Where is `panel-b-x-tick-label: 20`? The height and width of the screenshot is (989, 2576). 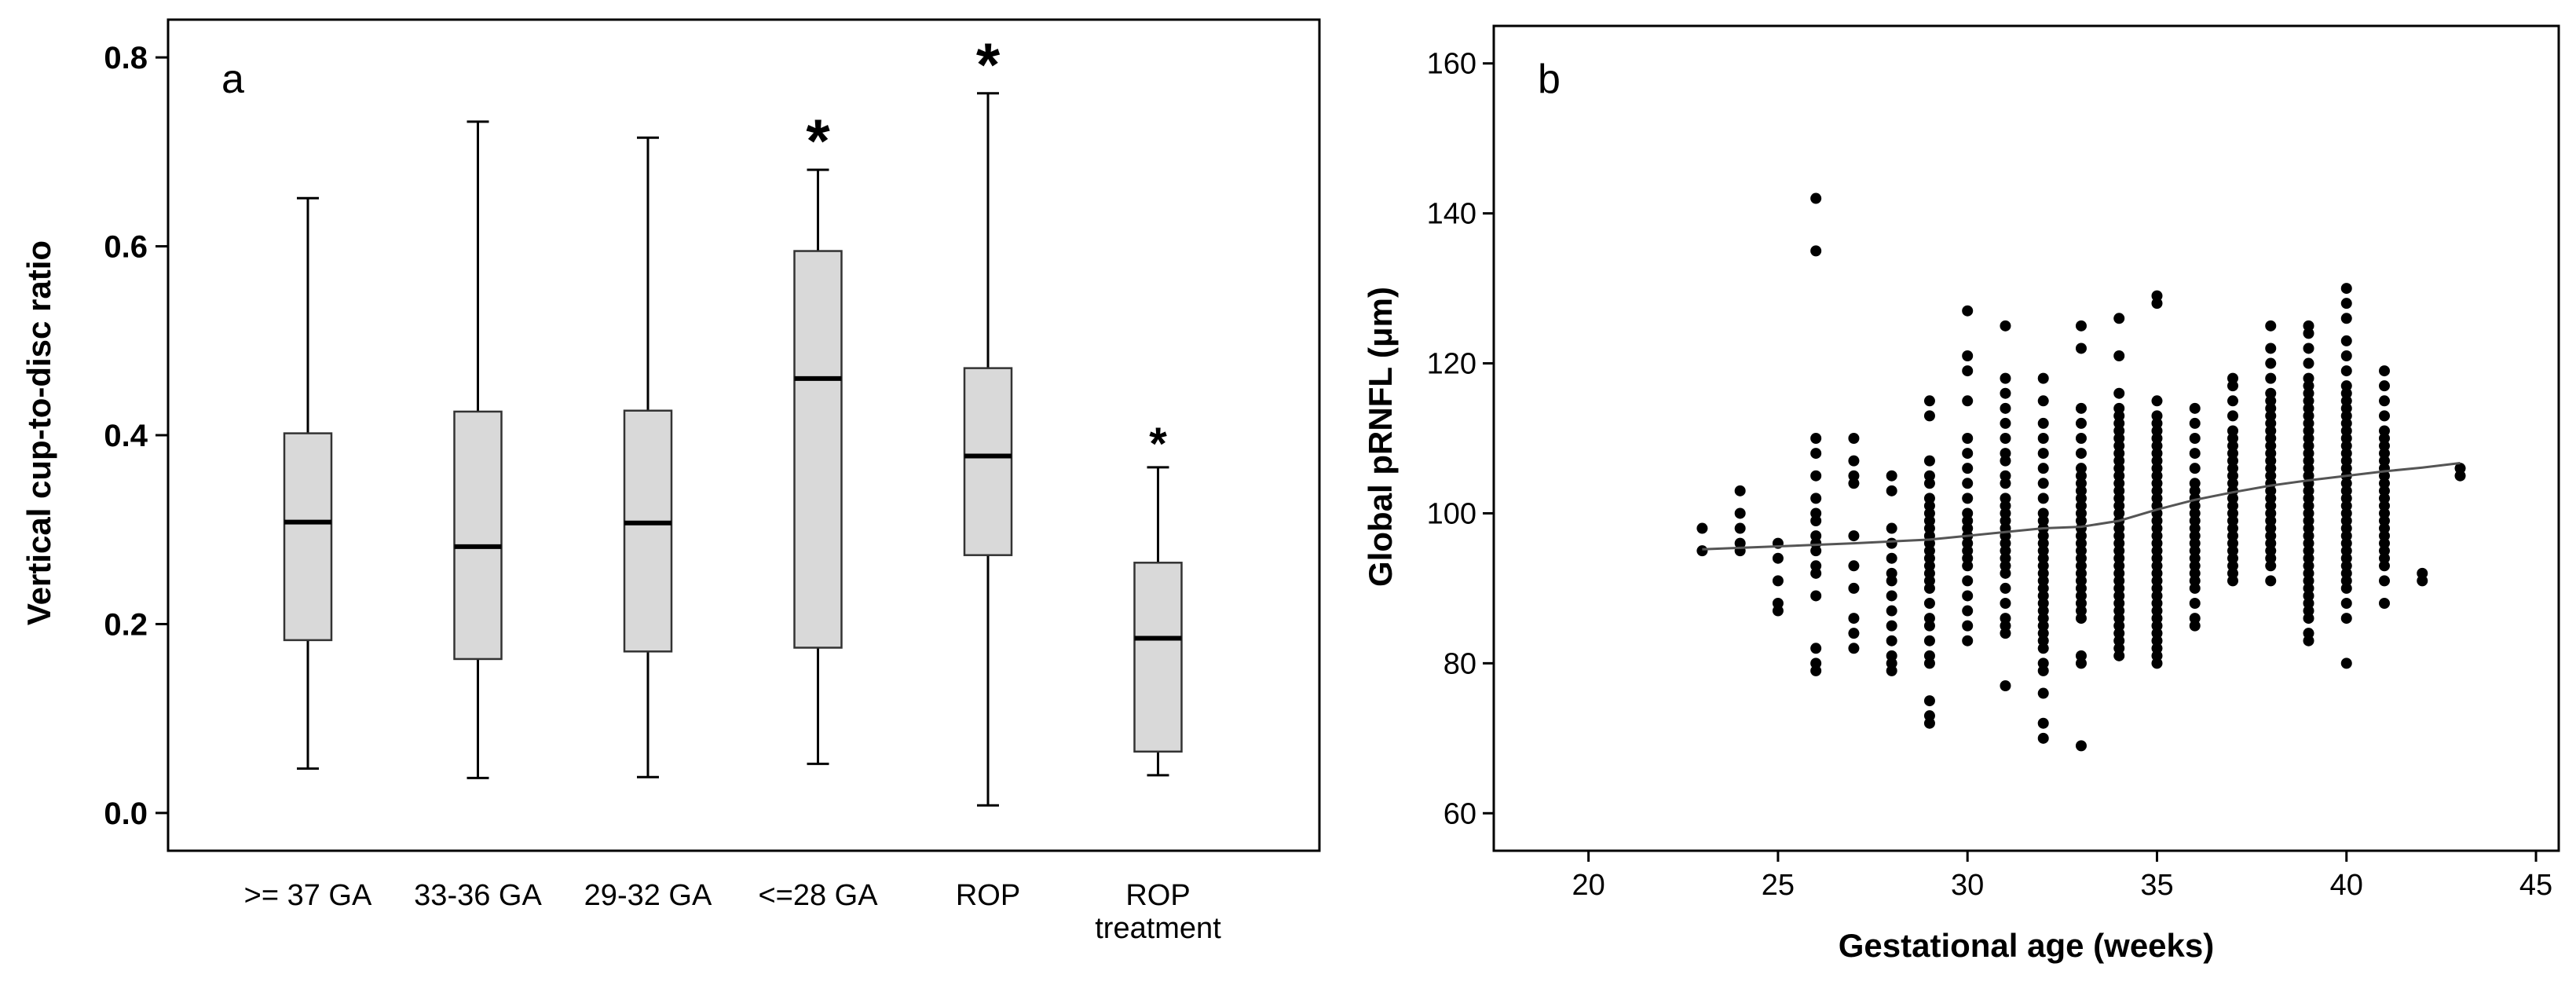
panel-b-x-tick-label: 20 is located at coordinates (1589, 885).